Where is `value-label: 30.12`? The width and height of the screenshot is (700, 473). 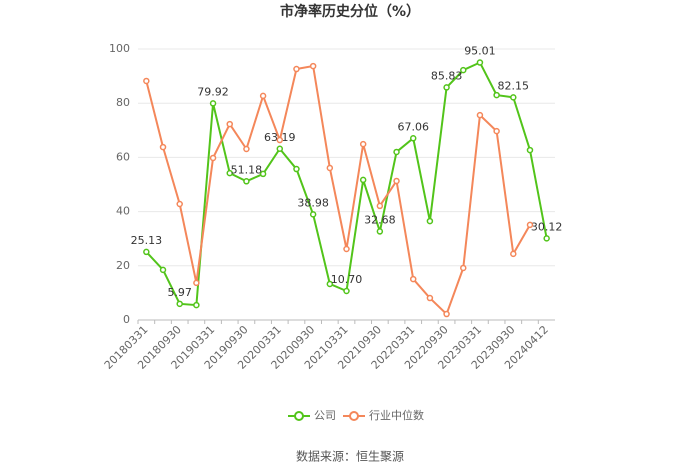 value-label: 30.12 is located at coordinates (547, 226).